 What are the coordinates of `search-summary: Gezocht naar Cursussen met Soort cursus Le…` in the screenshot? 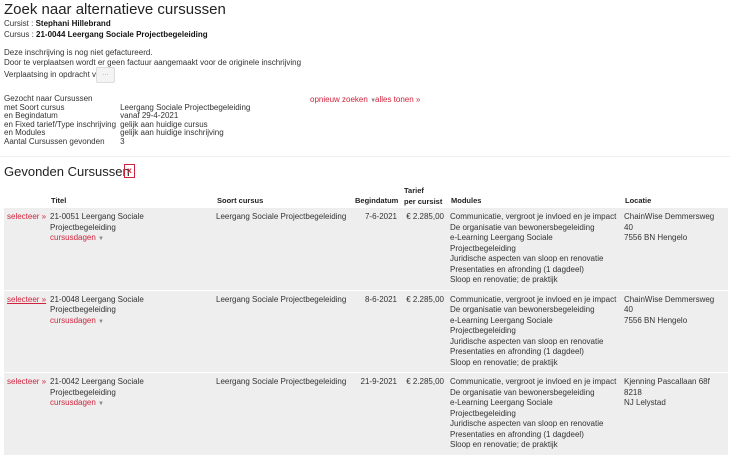 It's located at (129, 120).